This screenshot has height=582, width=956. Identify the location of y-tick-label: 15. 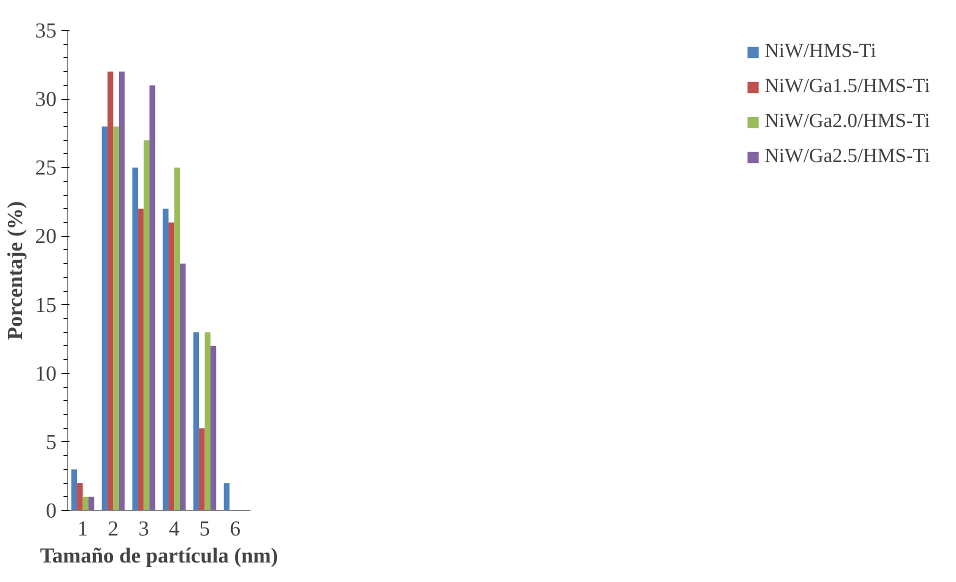
(45, 304).